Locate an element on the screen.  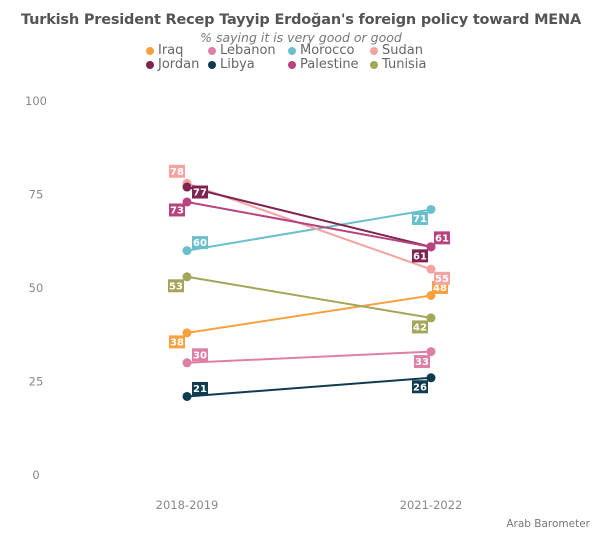
legend-item-libya: Libya is located at coordinates (248, 65).